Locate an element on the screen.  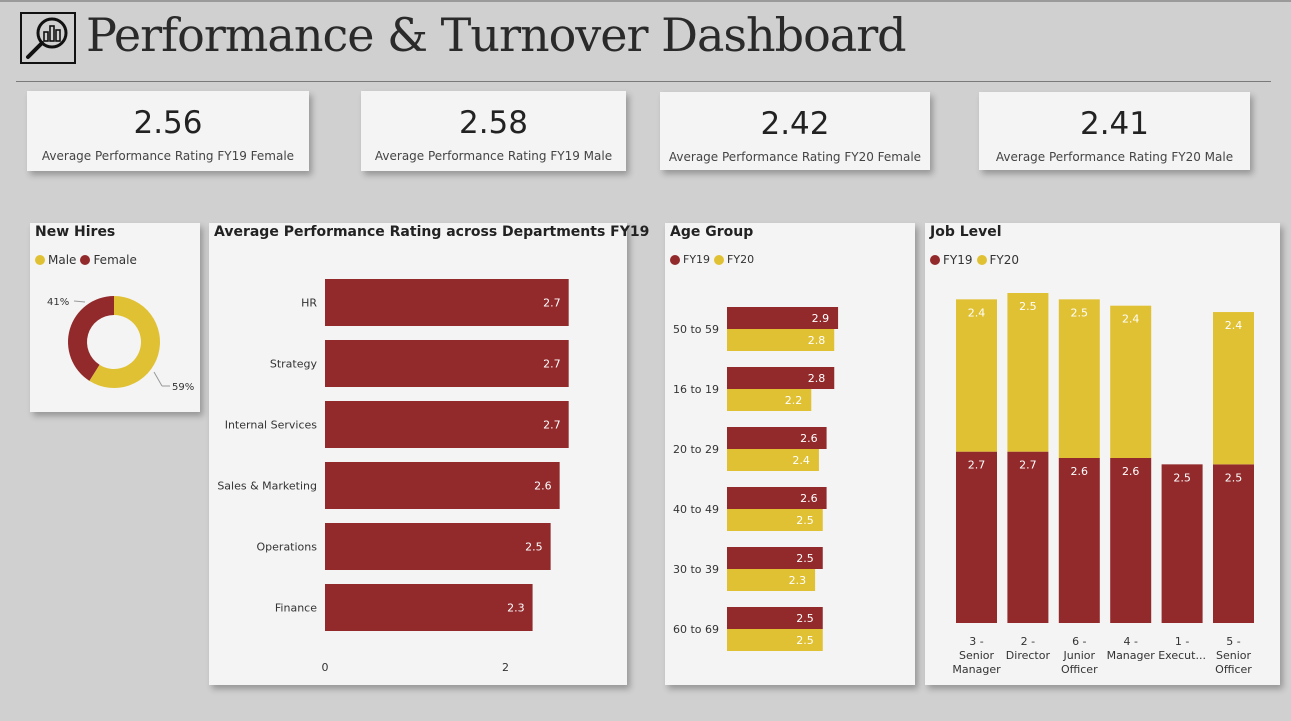
category-label: 40 to 49 is located at coordinates (696, 509).